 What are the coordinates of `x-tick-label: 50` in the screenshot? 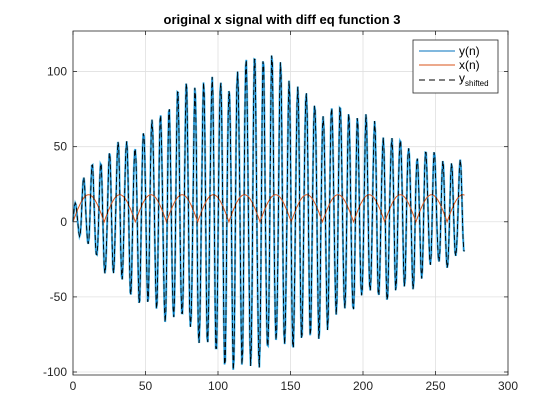 It's located at (146, 386).